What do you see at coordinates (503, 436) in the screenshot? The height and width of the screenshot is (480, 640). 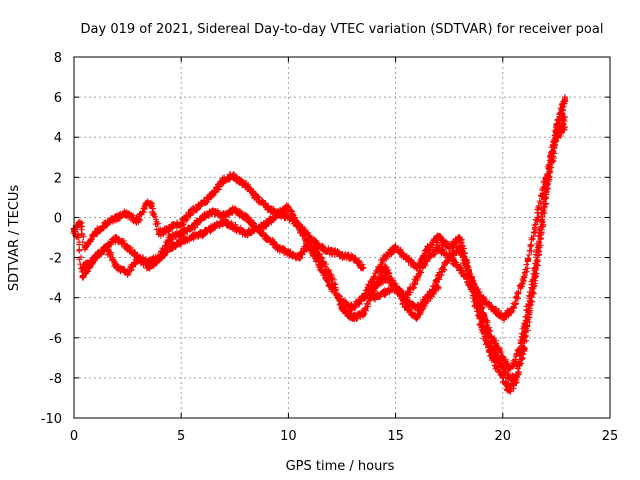 I see `x-tick-label: 20` at bounding box center [503, 436].